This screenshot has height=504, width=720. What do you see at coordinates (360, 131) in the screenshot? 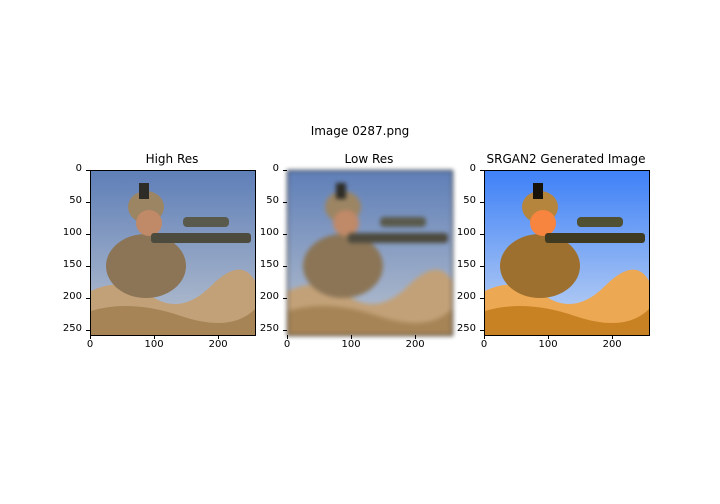
I see `figure-suptitle: Image 0287.png` at bounding box center [360, 131].